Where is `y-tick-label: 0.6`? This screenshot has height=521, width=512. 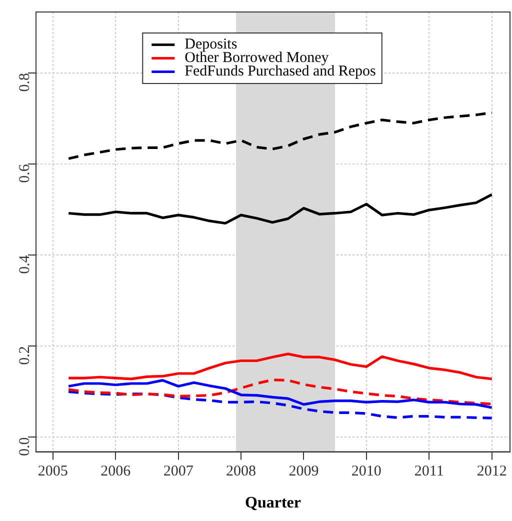 y-tick-label: 0.6 is located at coordinates (24, 173).